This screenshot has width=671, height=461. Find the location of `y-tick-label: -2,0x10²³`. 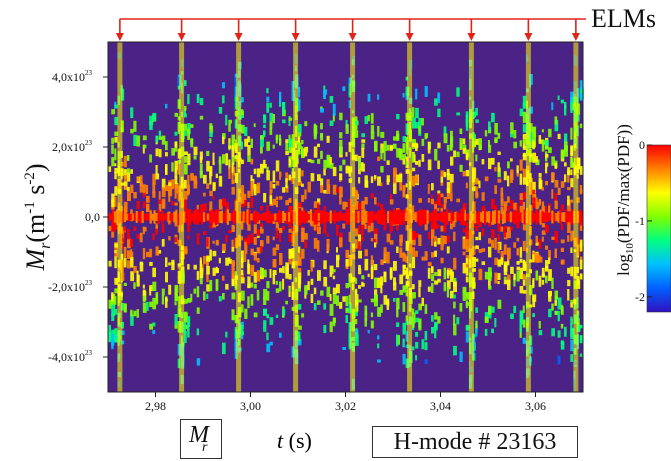

y-tick-label: -2,0x10²³ is located at coordinates (70, 286).